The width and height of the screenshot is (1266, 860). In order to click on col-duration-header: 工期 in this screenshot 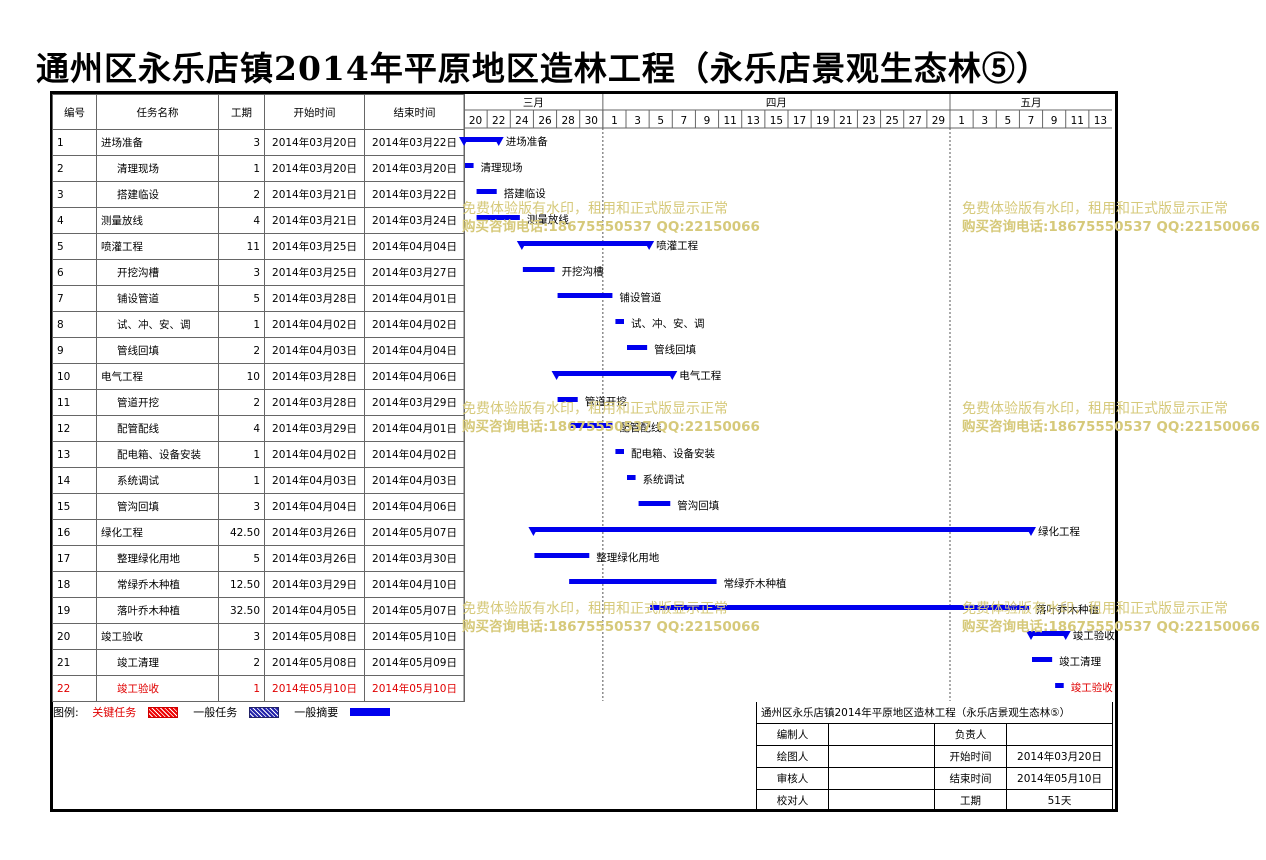, I will do `click(241, 112)`.